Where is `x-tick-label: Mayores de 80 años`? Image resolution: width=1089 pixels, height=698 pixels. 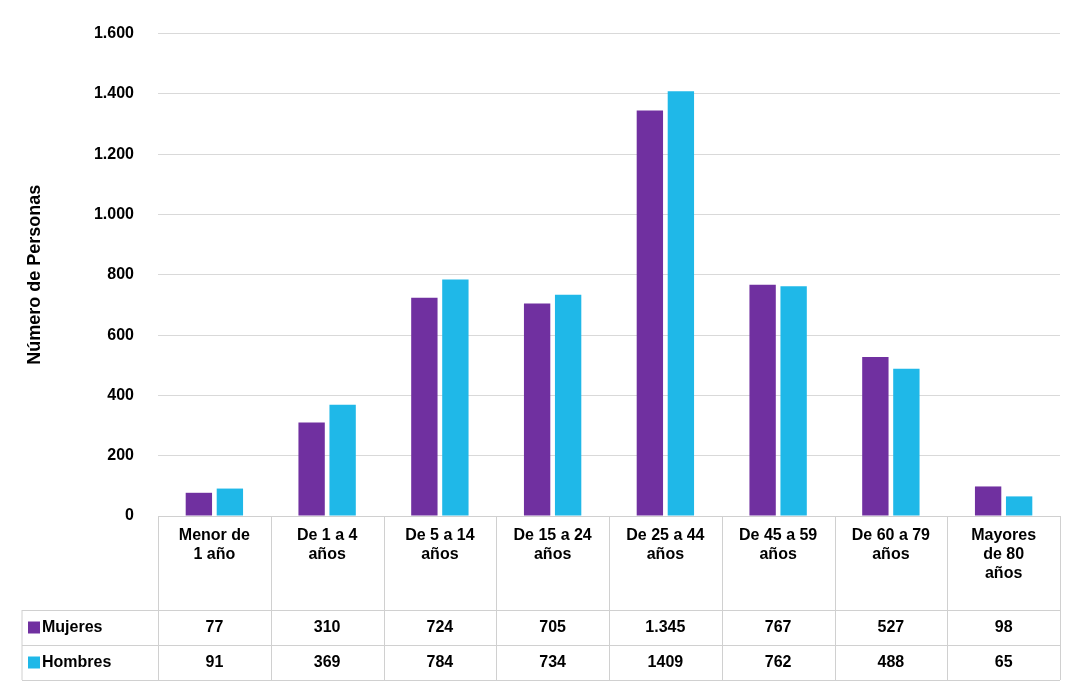
x-tick-label: Mayores de 80 años is located at coordinates (1004, 554).